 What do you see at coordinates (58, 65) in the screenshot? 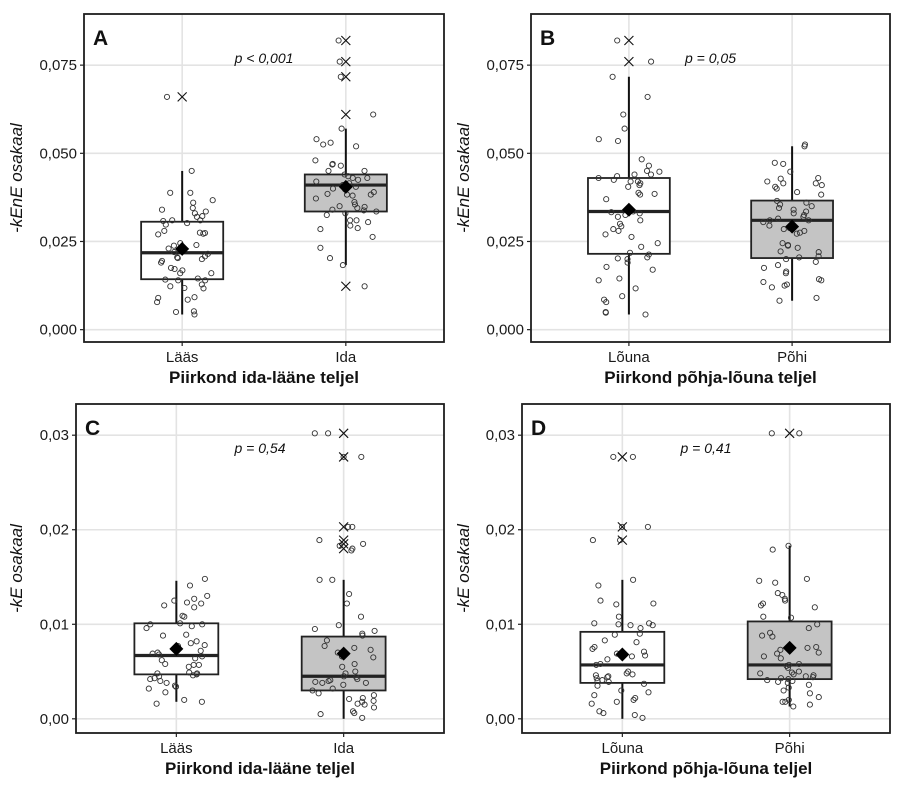
I see `y-tick-label: 0,075` at bounding box center [58, 65].